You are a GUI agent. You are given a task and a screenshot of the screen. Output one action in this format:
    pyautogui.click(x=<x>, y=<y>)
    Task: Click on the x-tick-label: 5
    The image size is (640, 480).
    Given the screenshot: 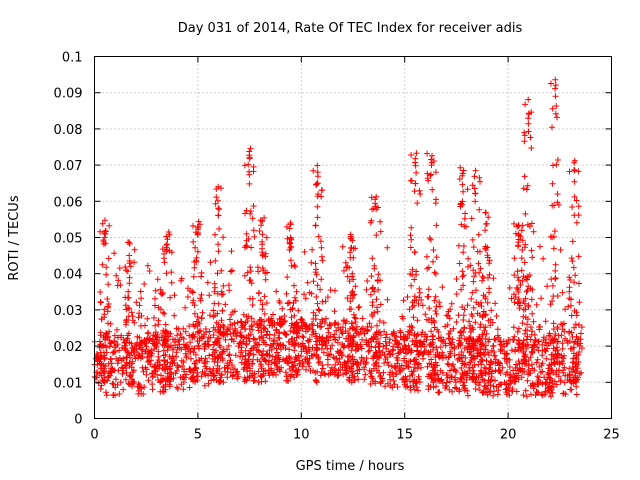 What is the action you would take?
    pyautogui.click(x=198, y=435)
    